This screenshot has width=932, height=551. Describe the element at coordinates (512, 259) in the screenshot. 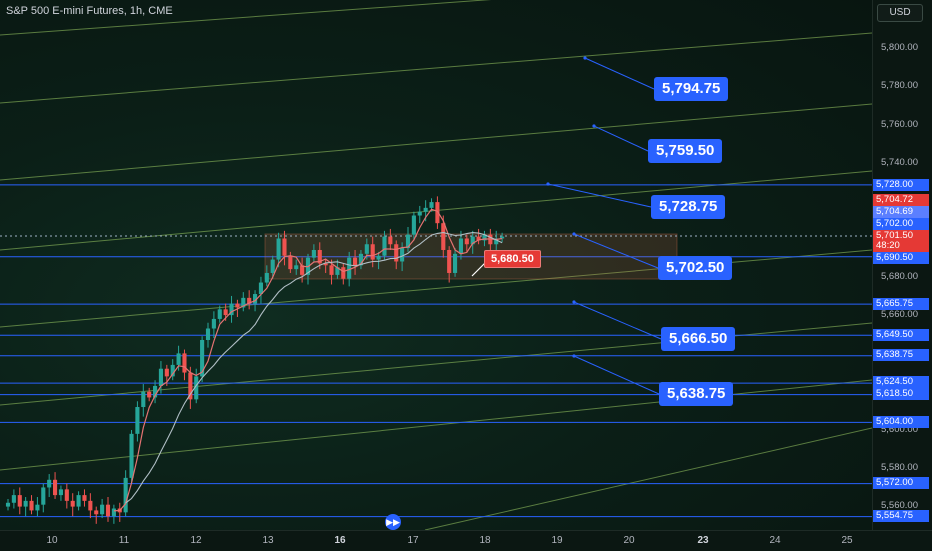

I see `price-annotation: 5,680.50` at that location.